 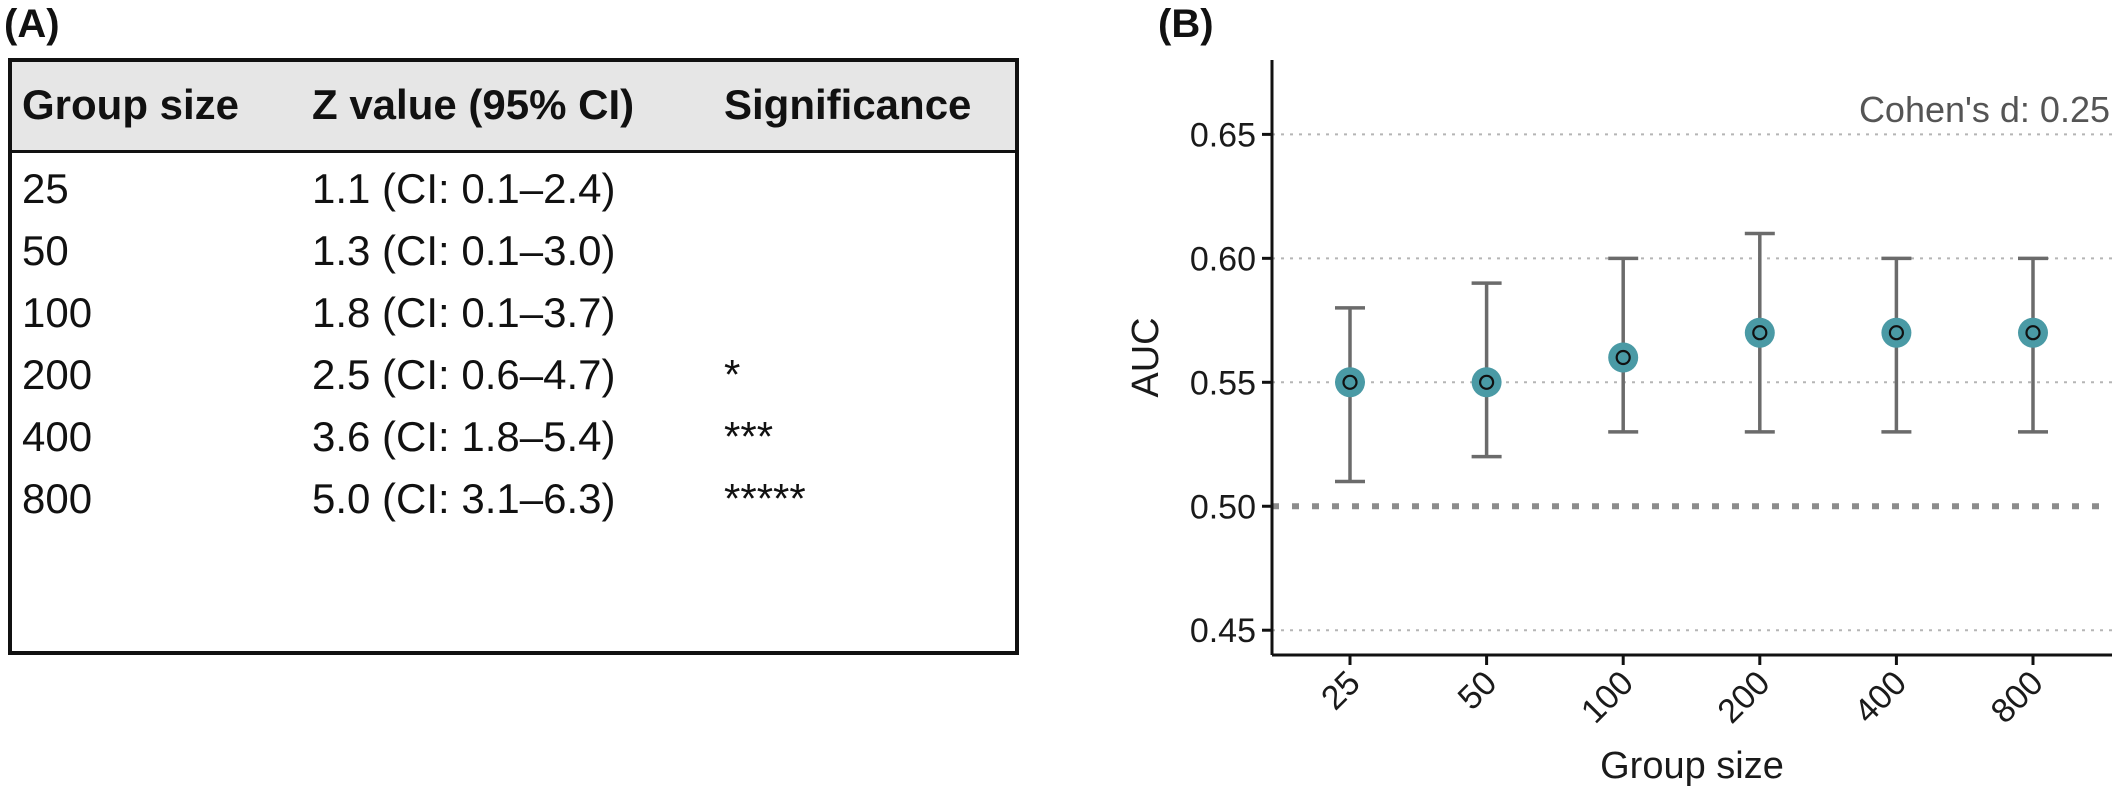 I want to click on panel-b-label: (B), so click(x=1186, y=24).